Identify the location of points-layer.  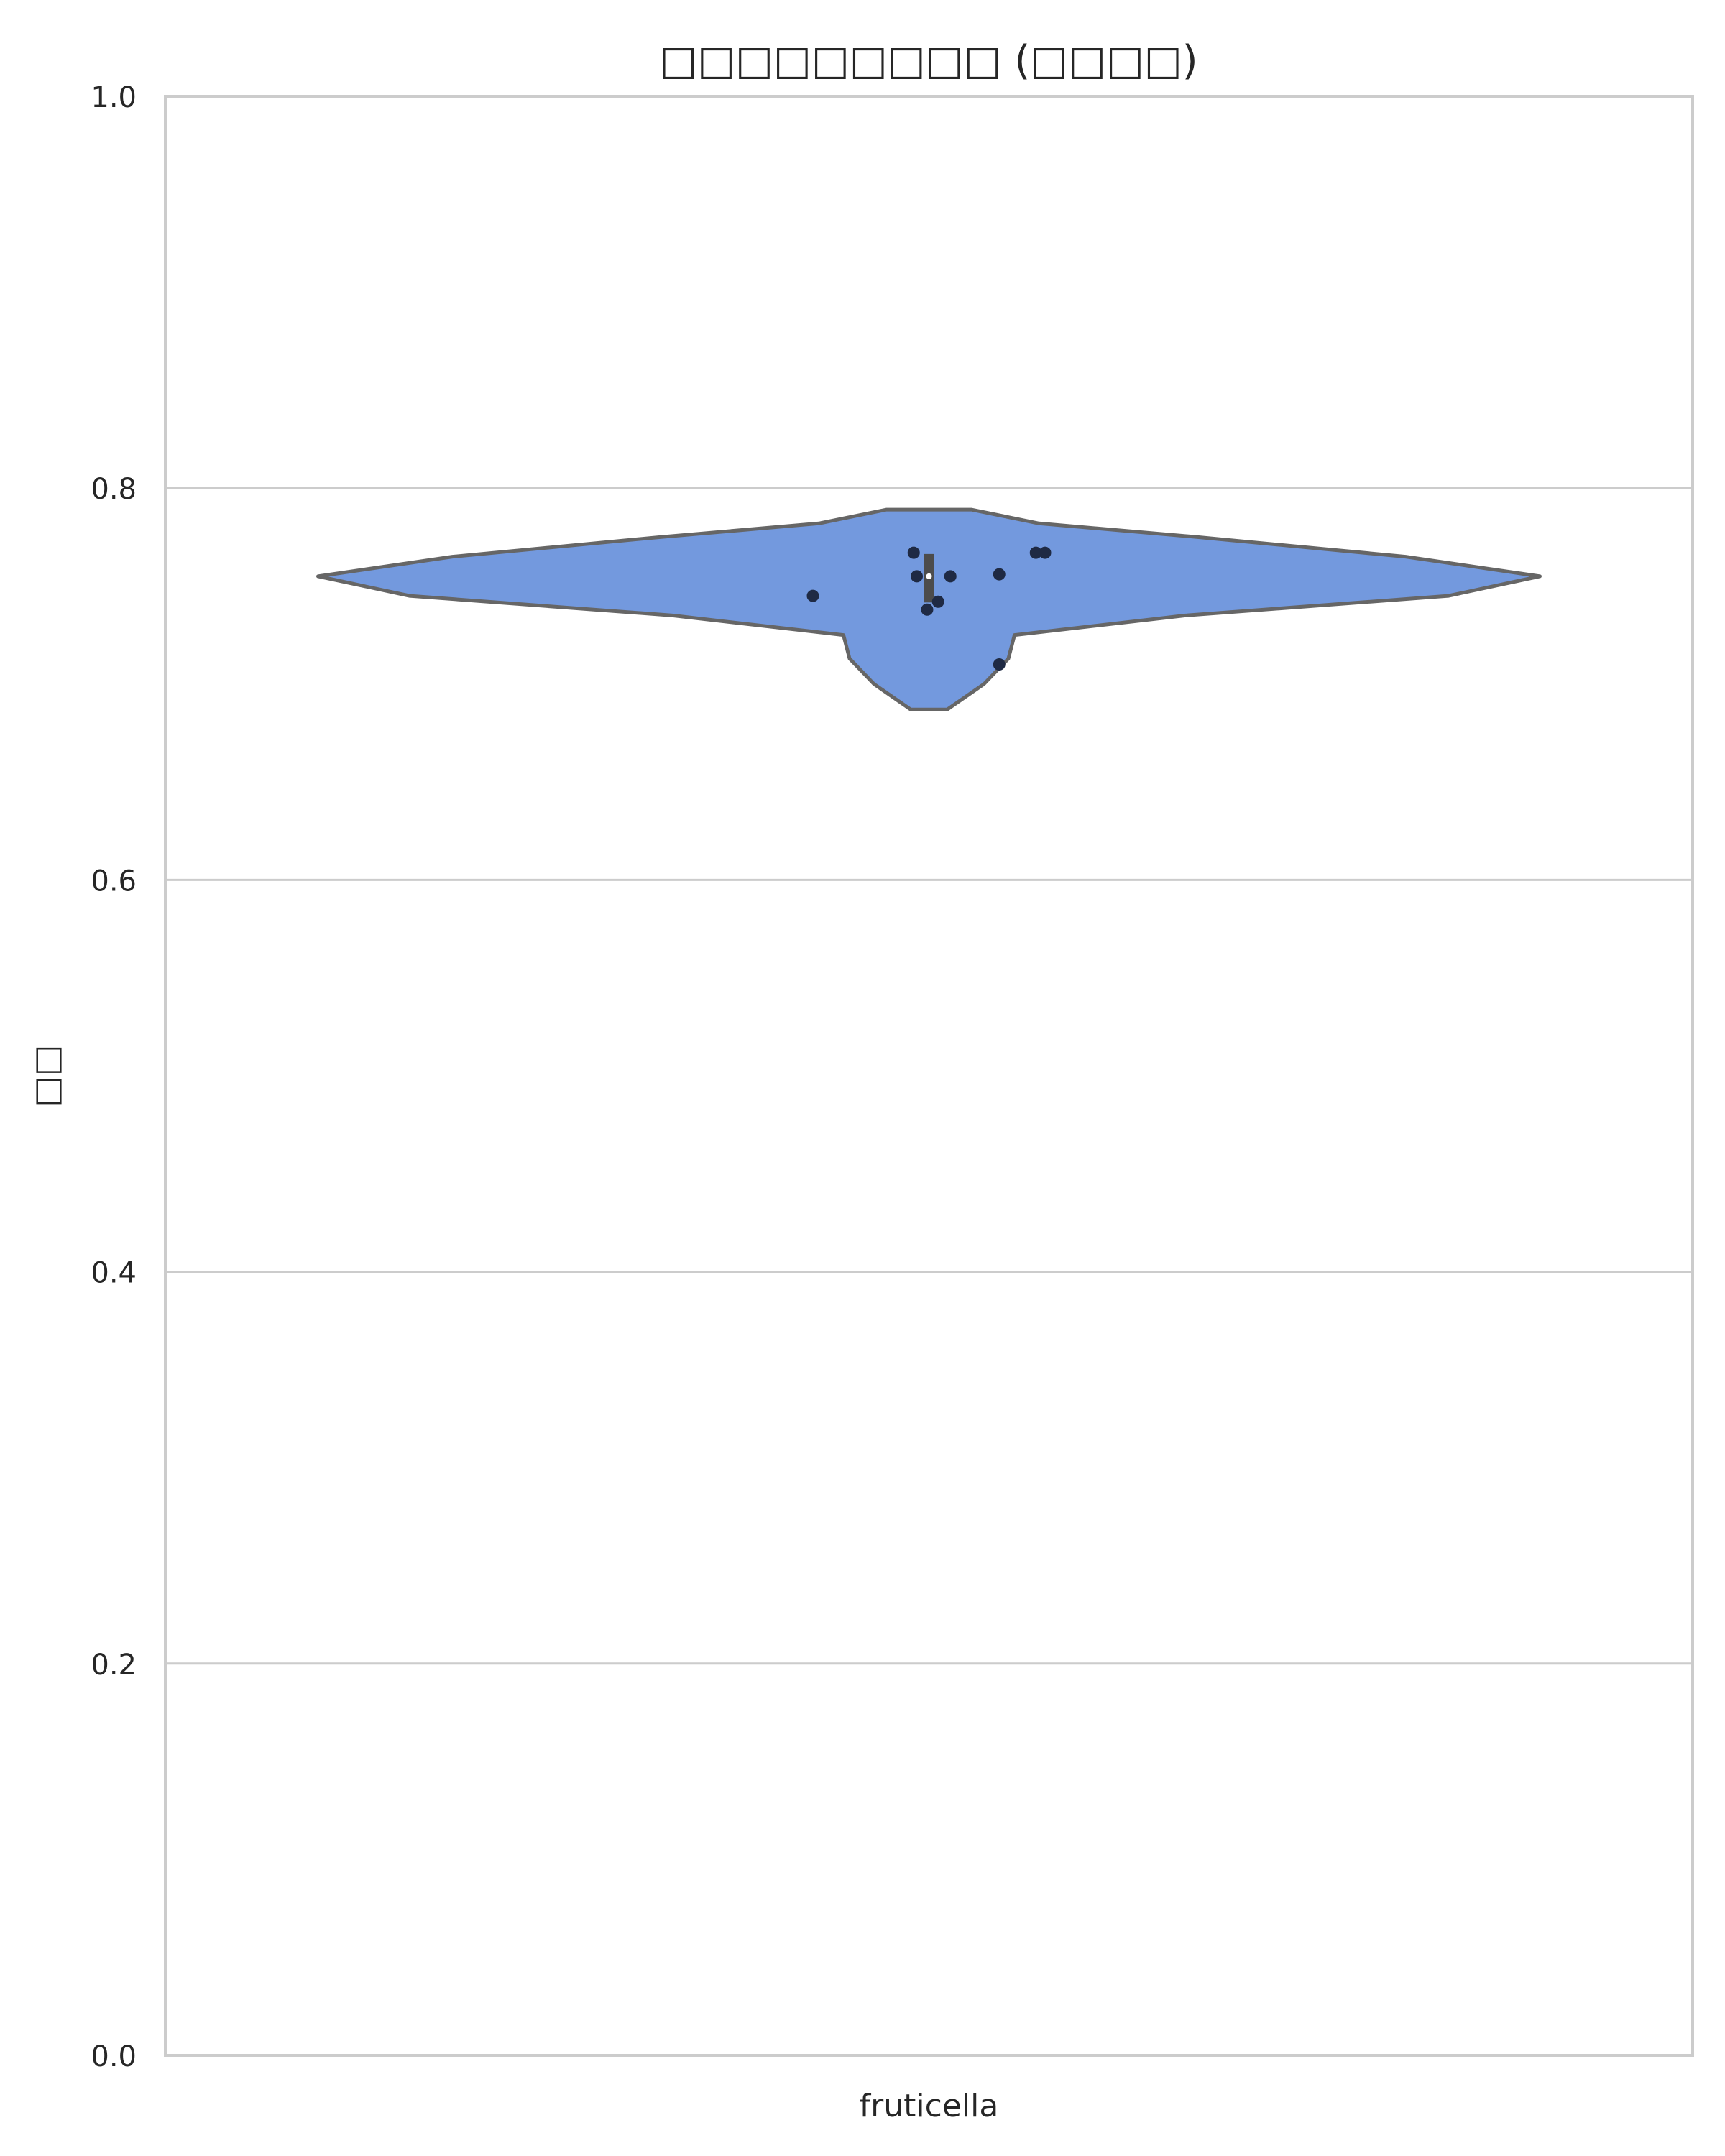
(929, 608).